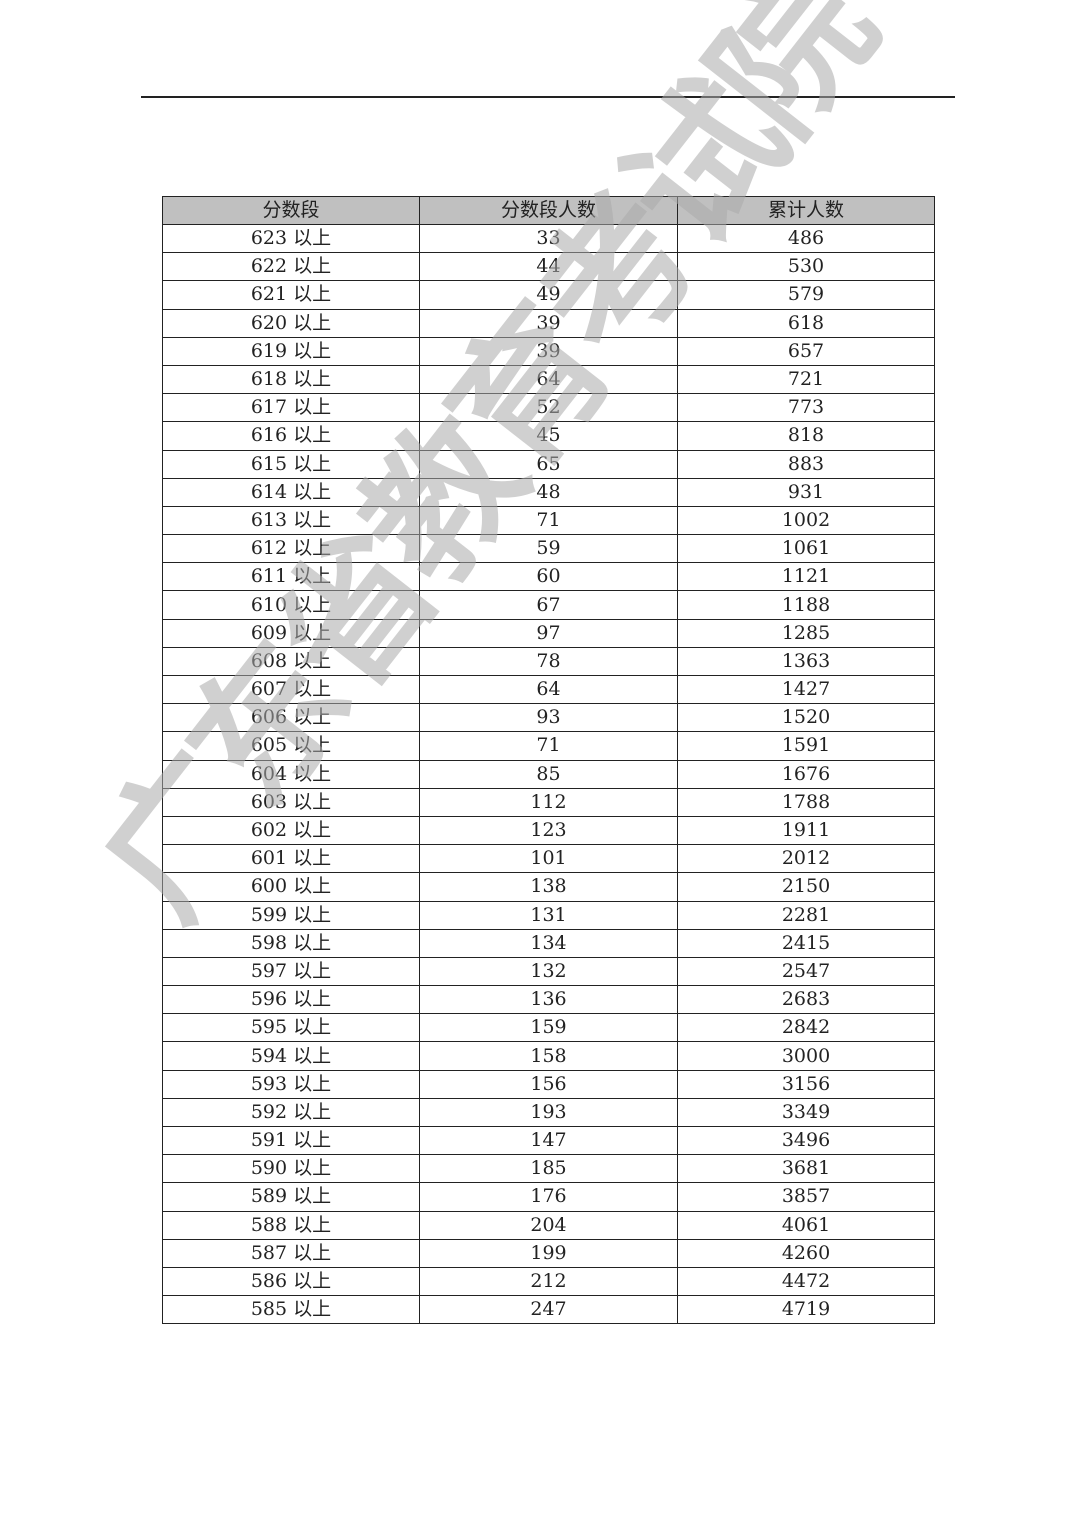 The height and width of the screenshot is (1527, 1080). Describe the element at coordinates (806, 210) in the screenshot. I see `header-cumulative: 累计人数` at that location.